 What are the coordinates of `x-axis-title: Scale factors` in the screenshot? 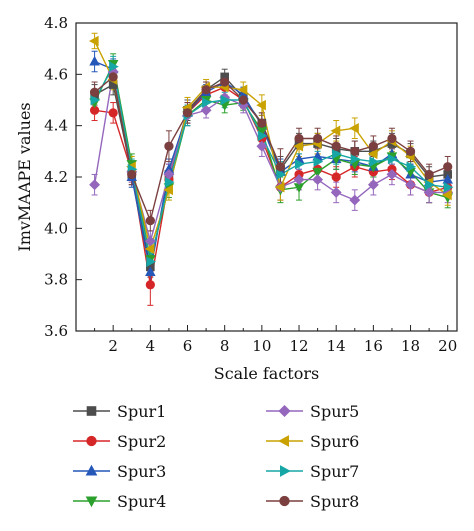 It's located at (266, 373).